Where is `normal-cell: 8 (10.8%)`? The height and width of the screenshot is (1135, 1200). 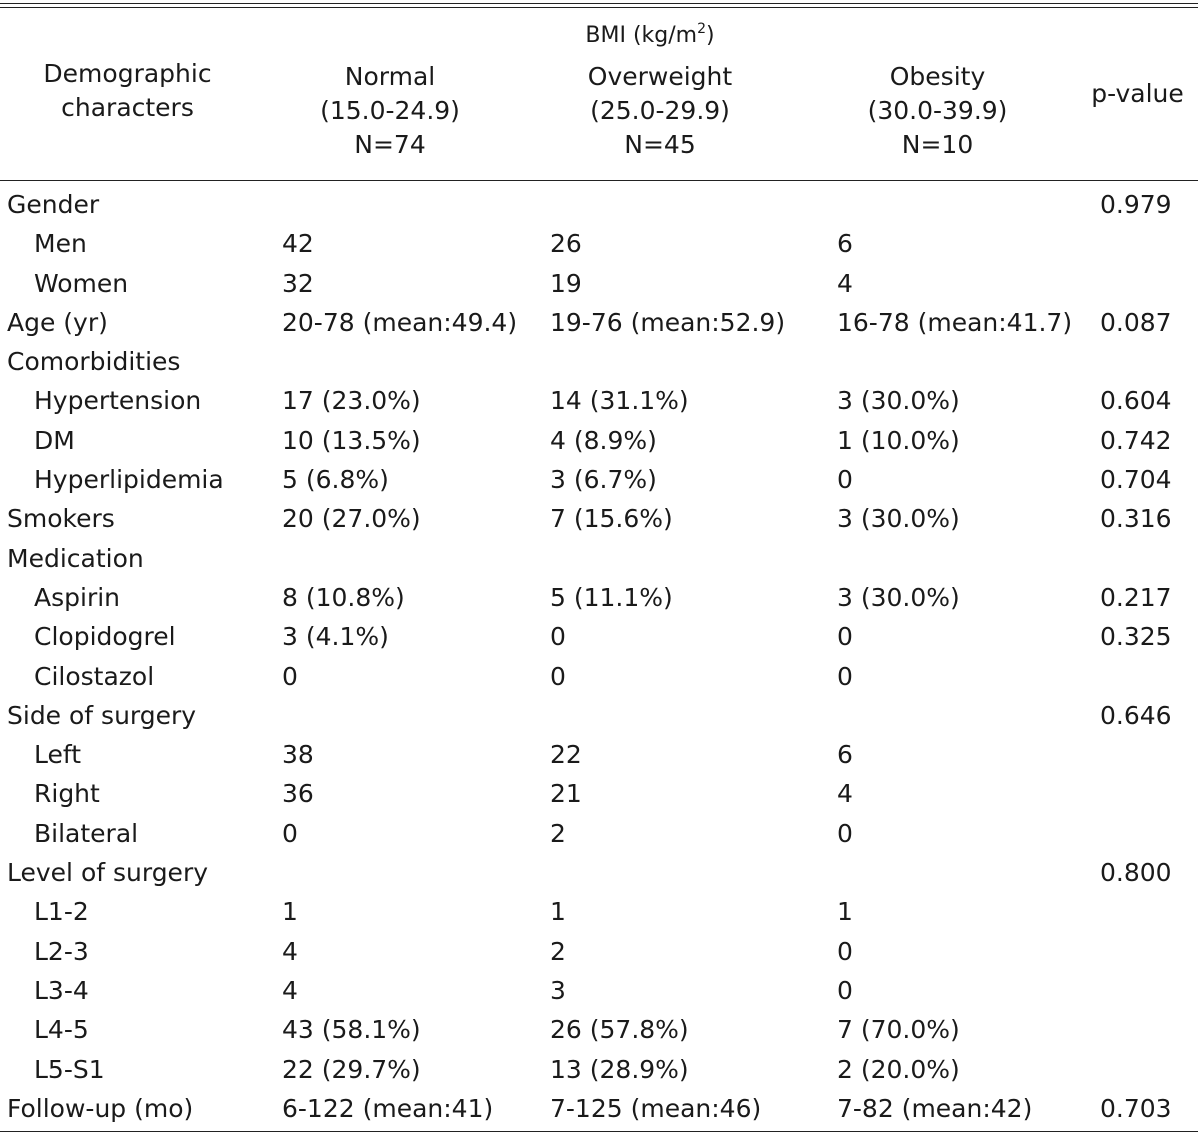 normal-cell: 8 (10.8%) is located at coordinates (343, 597).